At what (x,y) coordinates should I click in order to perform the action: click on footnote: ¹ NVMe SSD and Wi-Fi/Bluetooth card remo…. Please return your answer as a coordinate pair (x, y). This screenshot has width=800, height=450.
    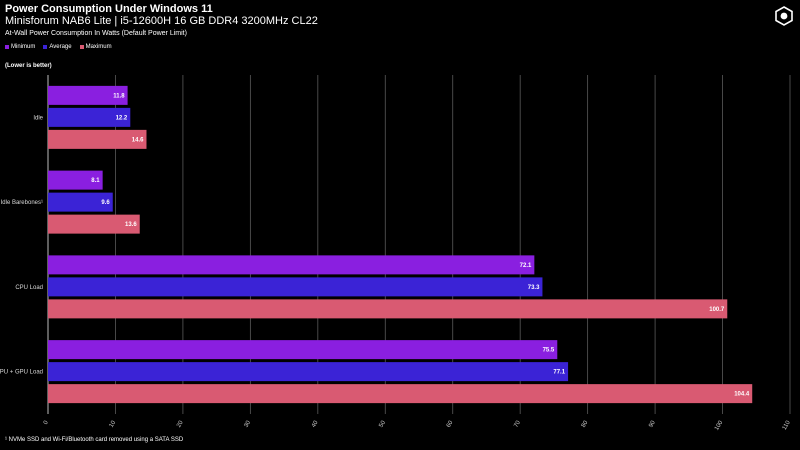
    Looking at the image, I should click on (94, 440).